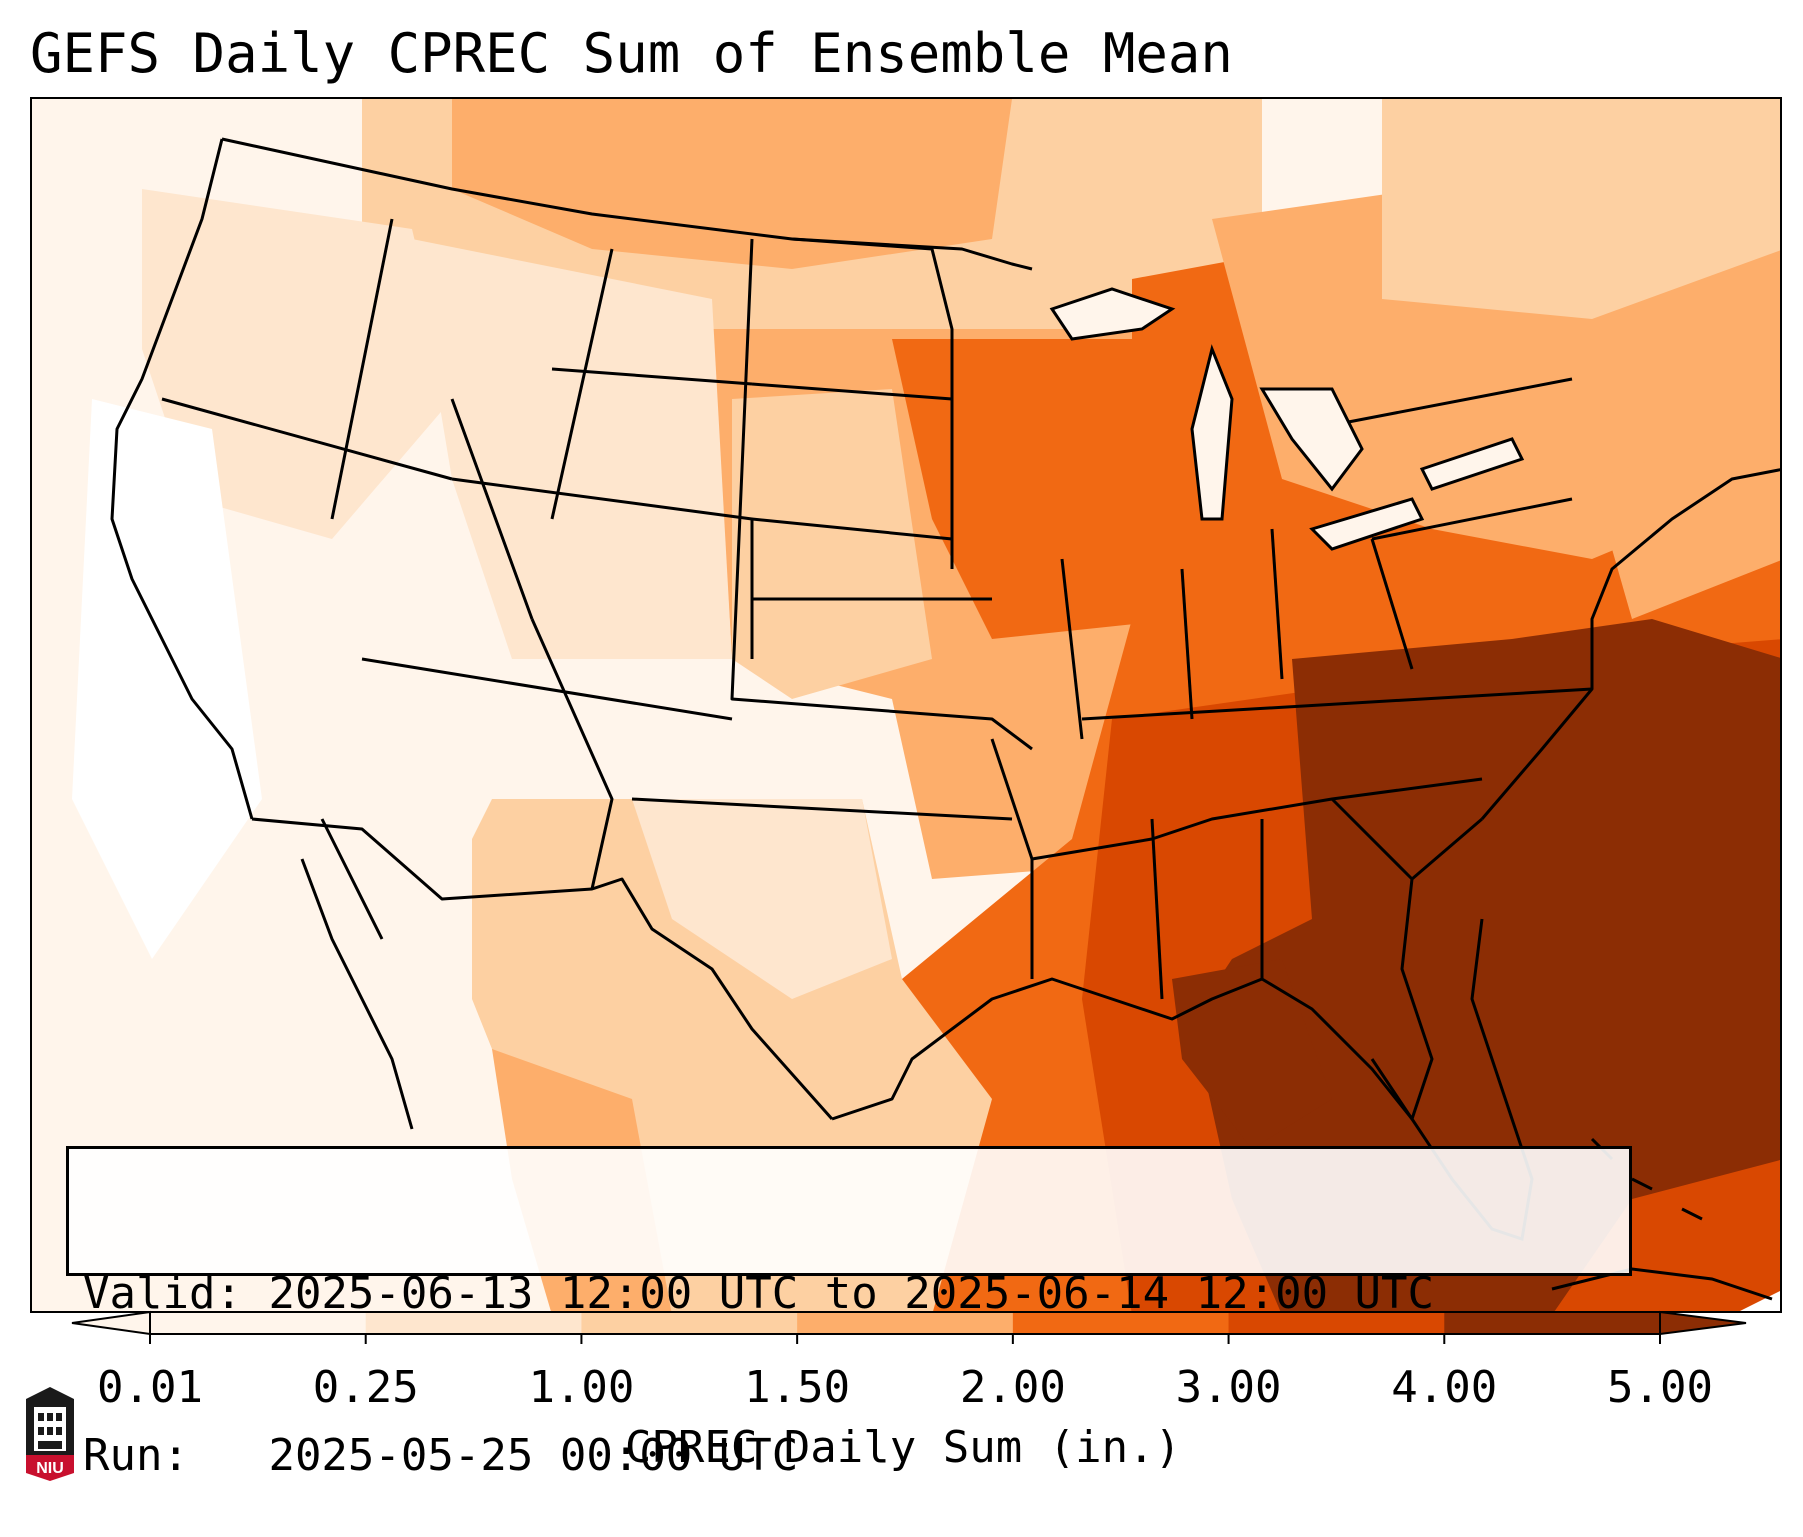 The image size is (1803, 1537). Describe the element at coordinates (365, 1387) in the screenshot. I see `colorbar-tick-label: 0.25` at that location.